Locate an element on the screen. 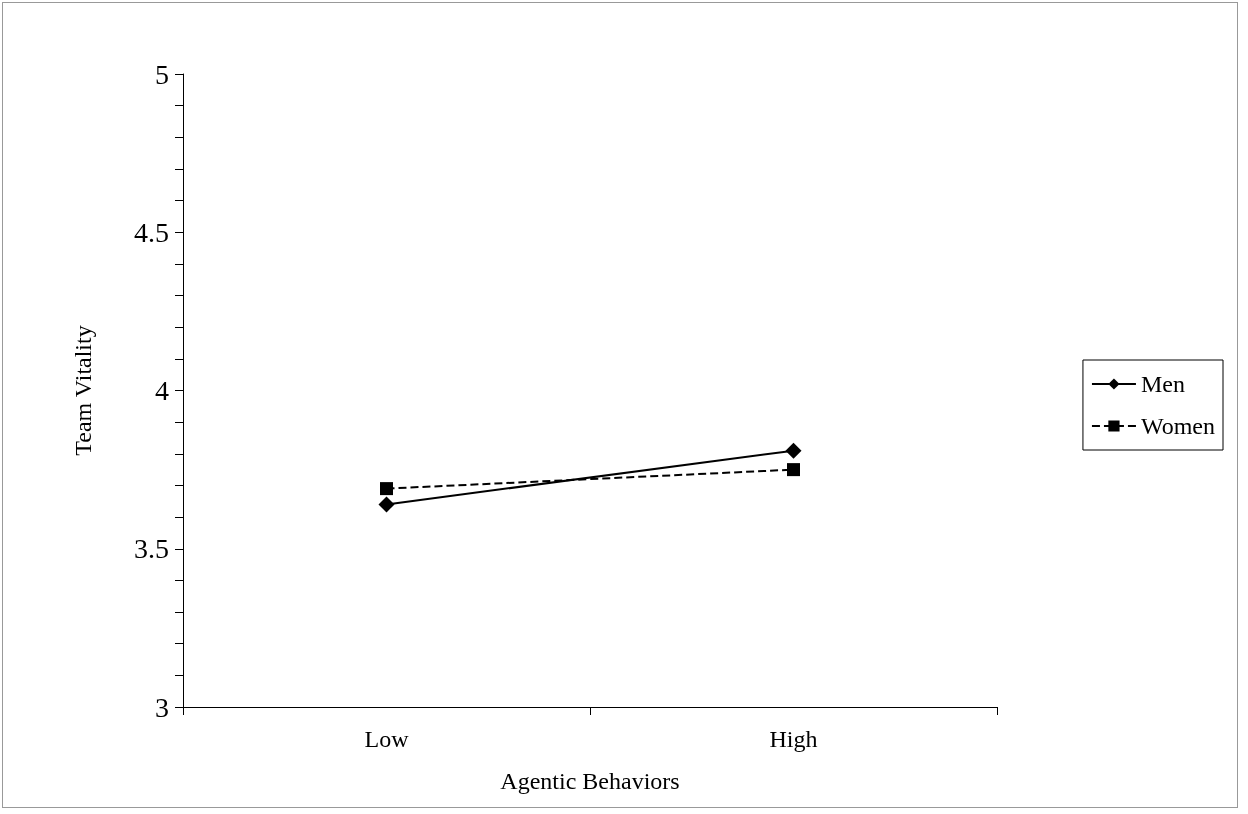 The height and width of the screenshot is (814, 1248). y-tick-label: 3 is located at coordinates (162, 707).